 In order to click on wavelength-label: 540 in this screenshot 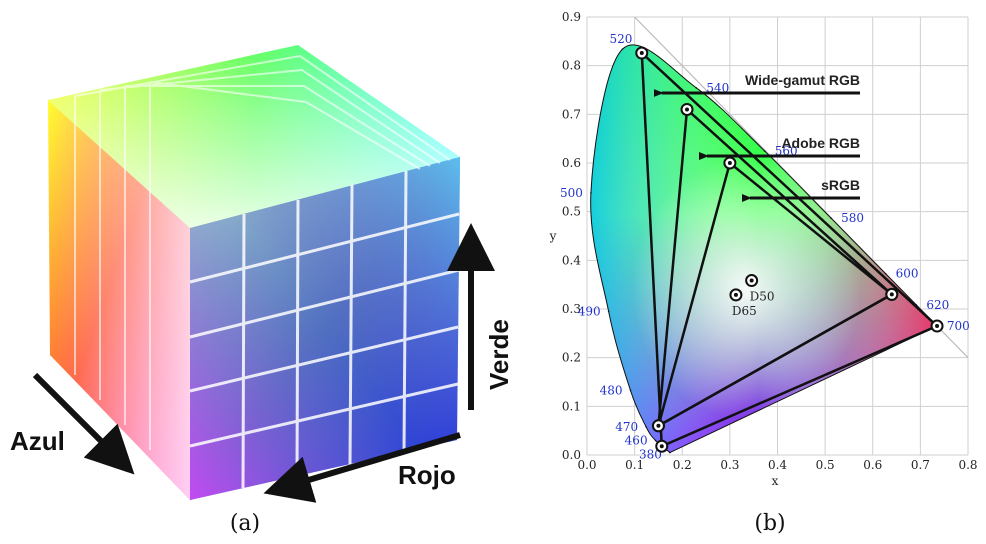, I will do `click(717, 88)`.